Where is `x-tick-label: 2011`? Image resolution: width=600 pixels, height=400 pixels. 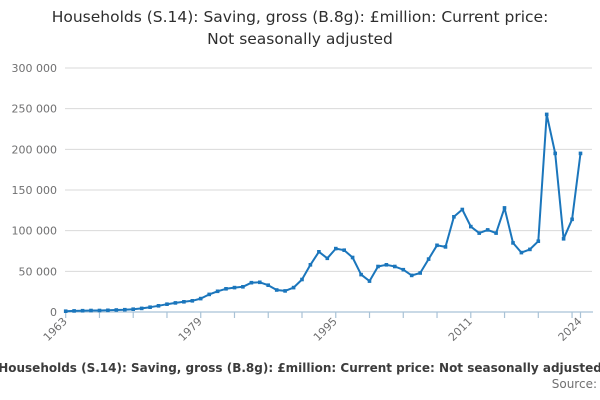
x-tick-label: 2011 is located at coordinates (460, 329).